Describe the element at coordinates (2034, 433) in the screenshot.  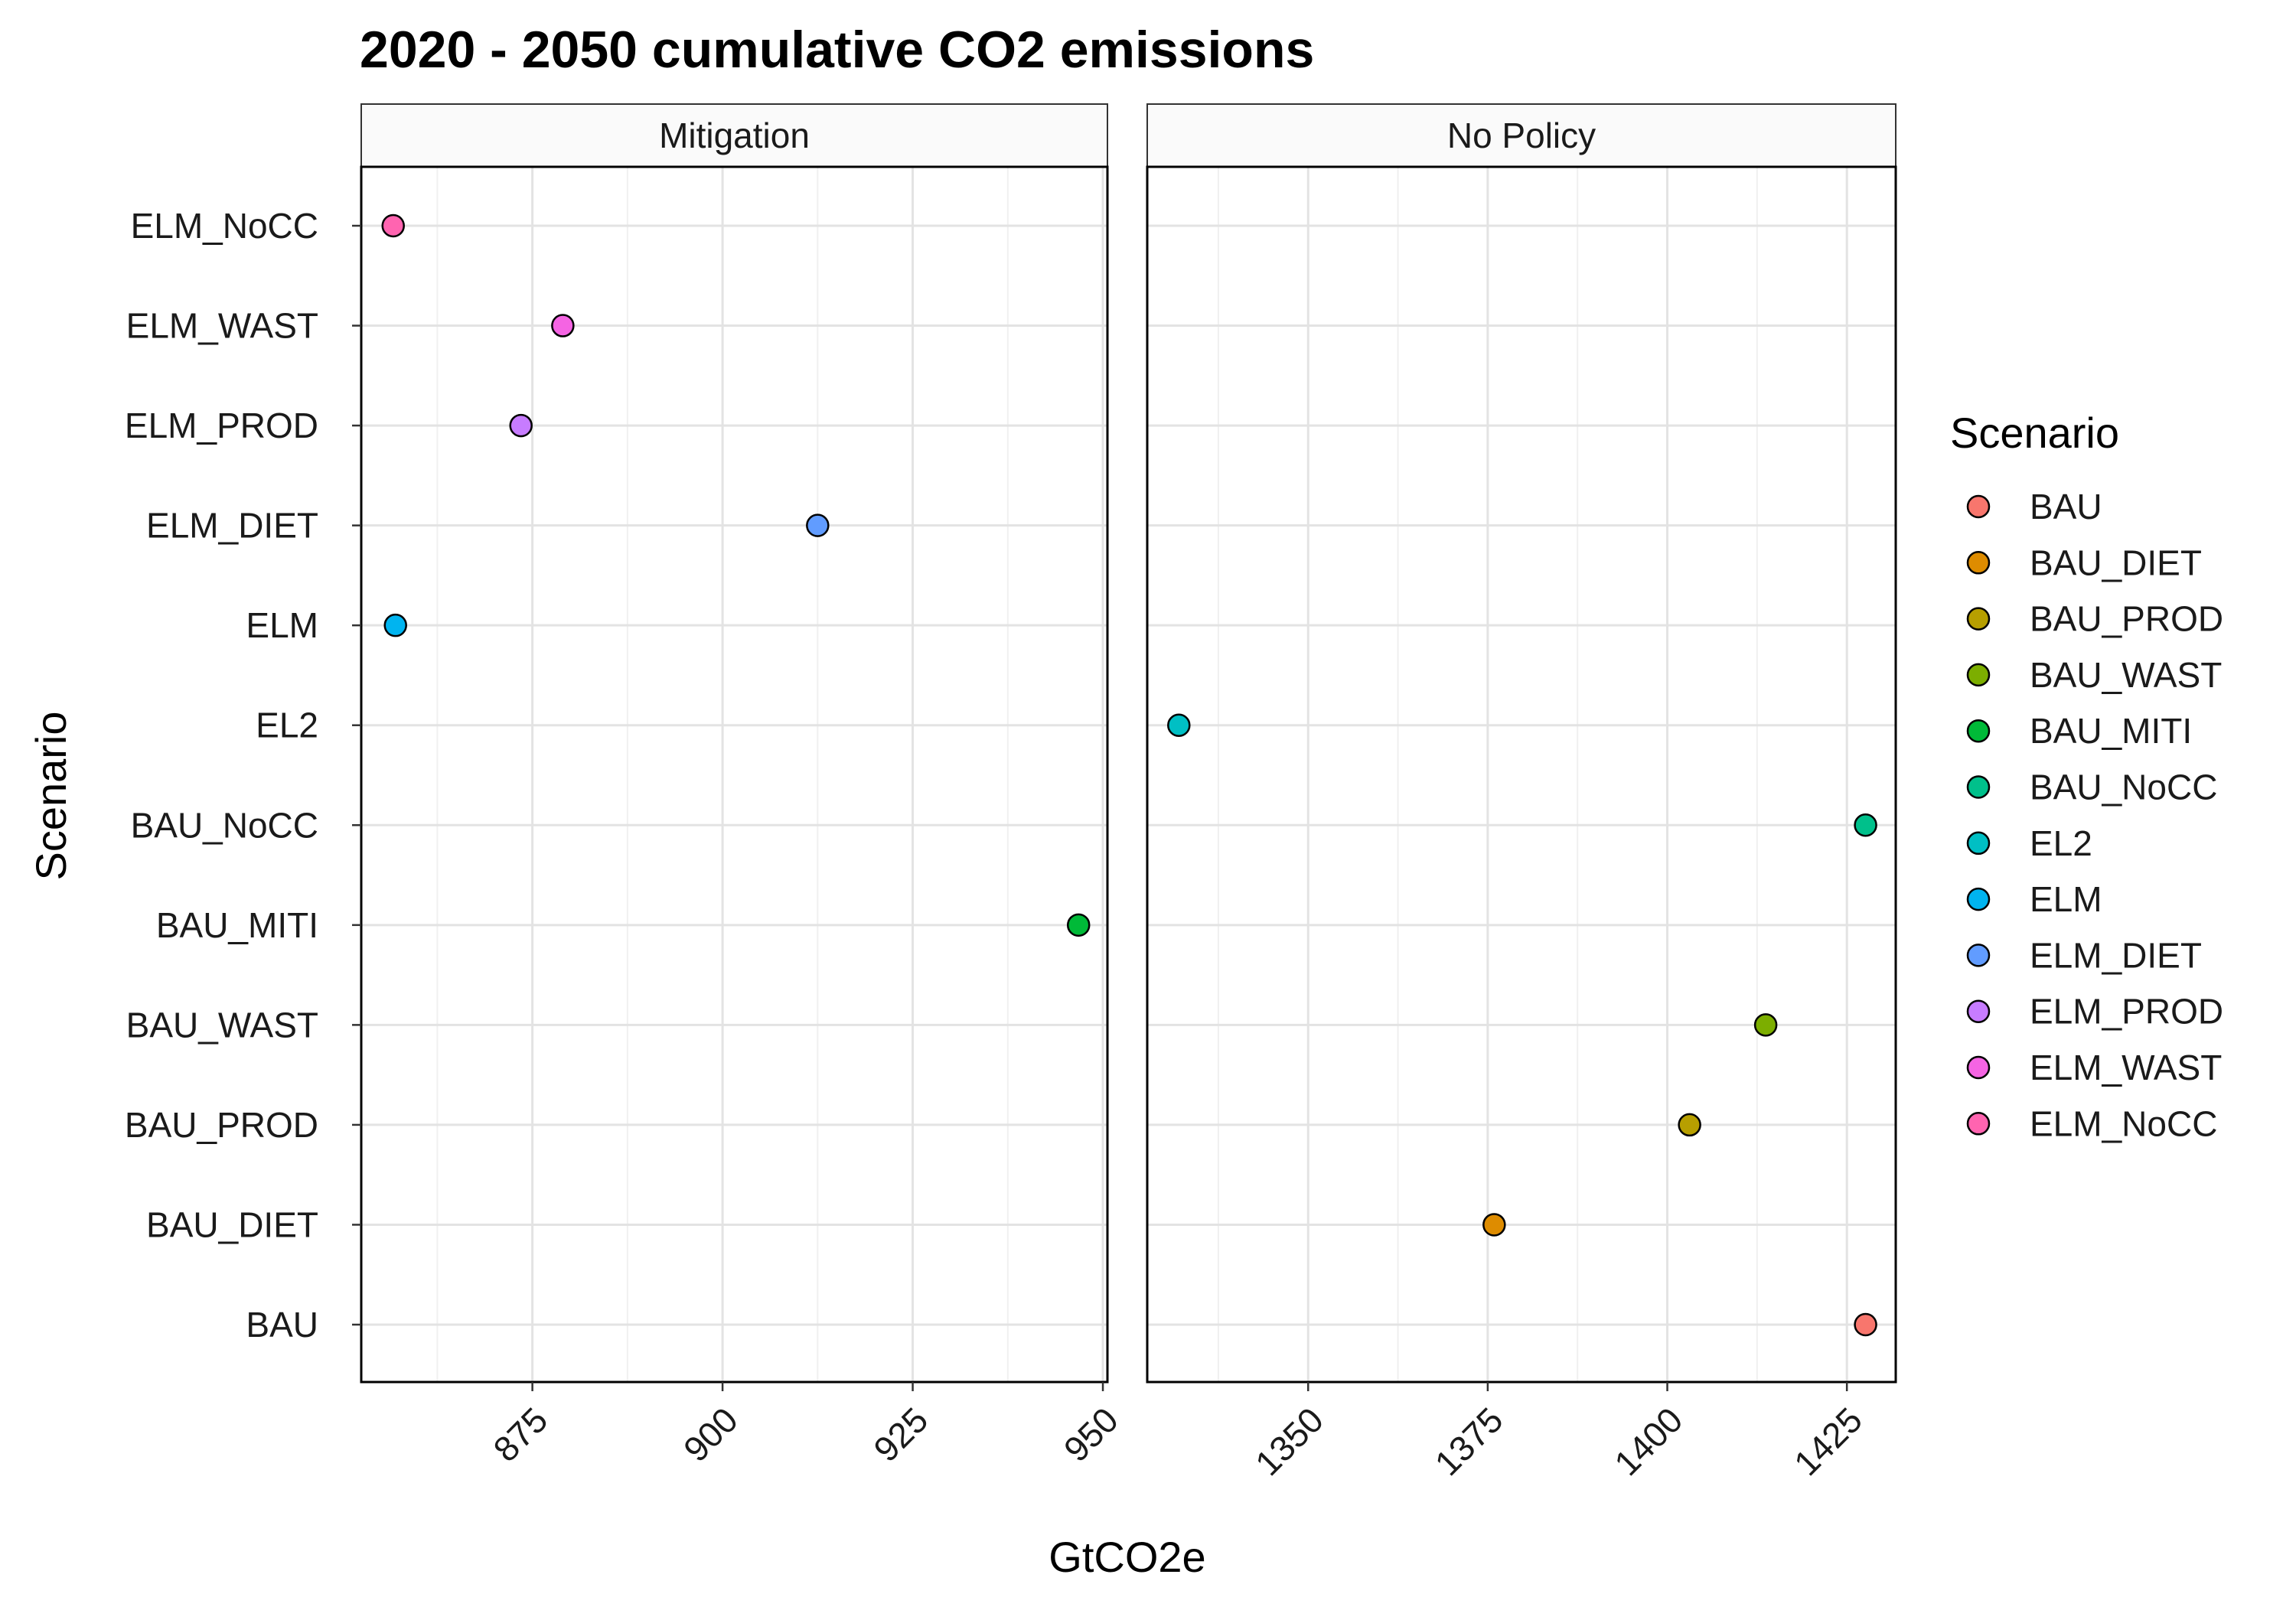
I see `legend-title: Scenario` at that location.